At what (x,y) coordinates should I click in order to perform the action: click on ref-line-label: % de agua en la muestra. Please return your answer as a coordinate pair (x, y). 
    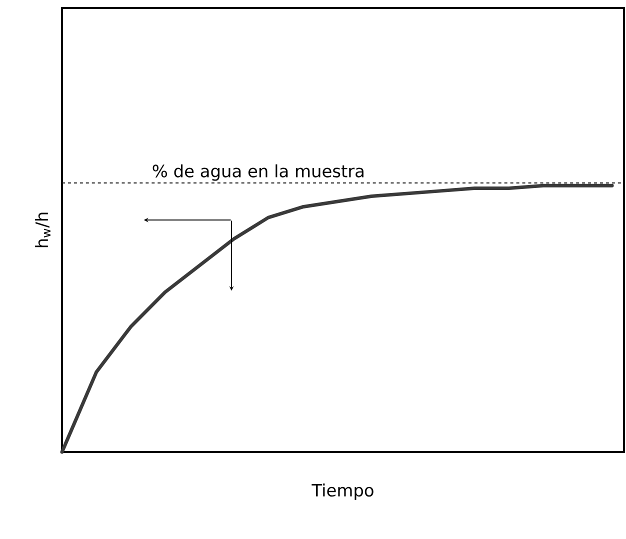
    Looking at the image, I should click on (258, 172).